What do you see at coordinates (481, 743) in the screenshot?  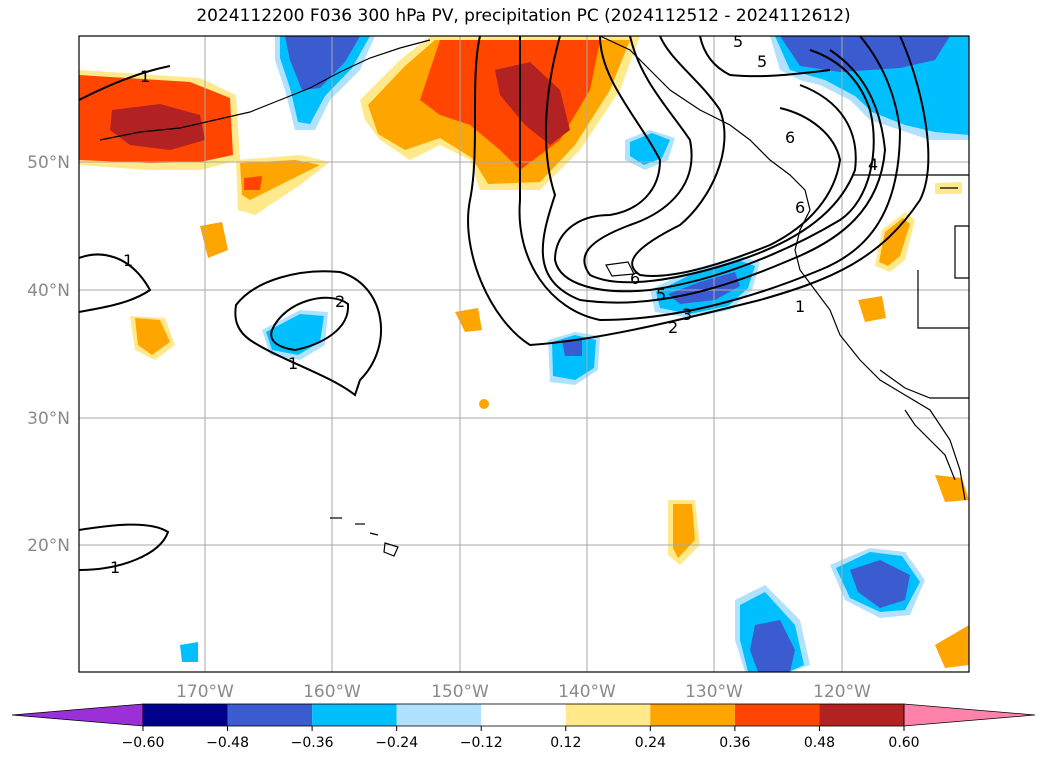 I see `colorbar-tick-label: −0.12` at bounding box center [481, 743].